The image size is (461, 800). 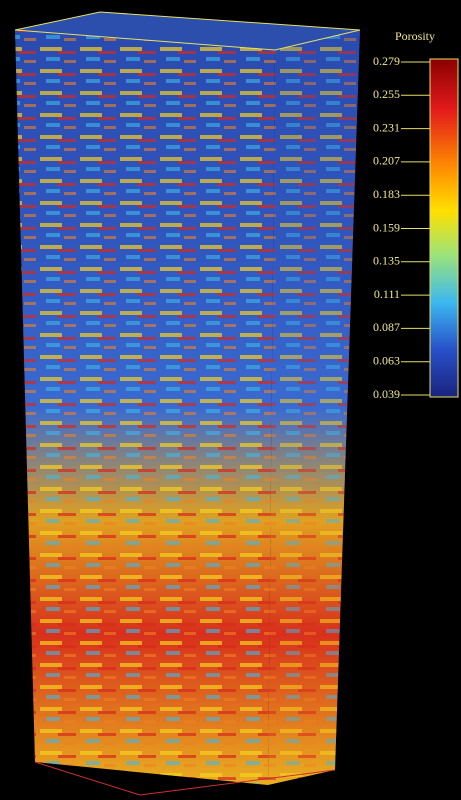 I want to click on tick-label: 0.231, so click(x=386, y=127).